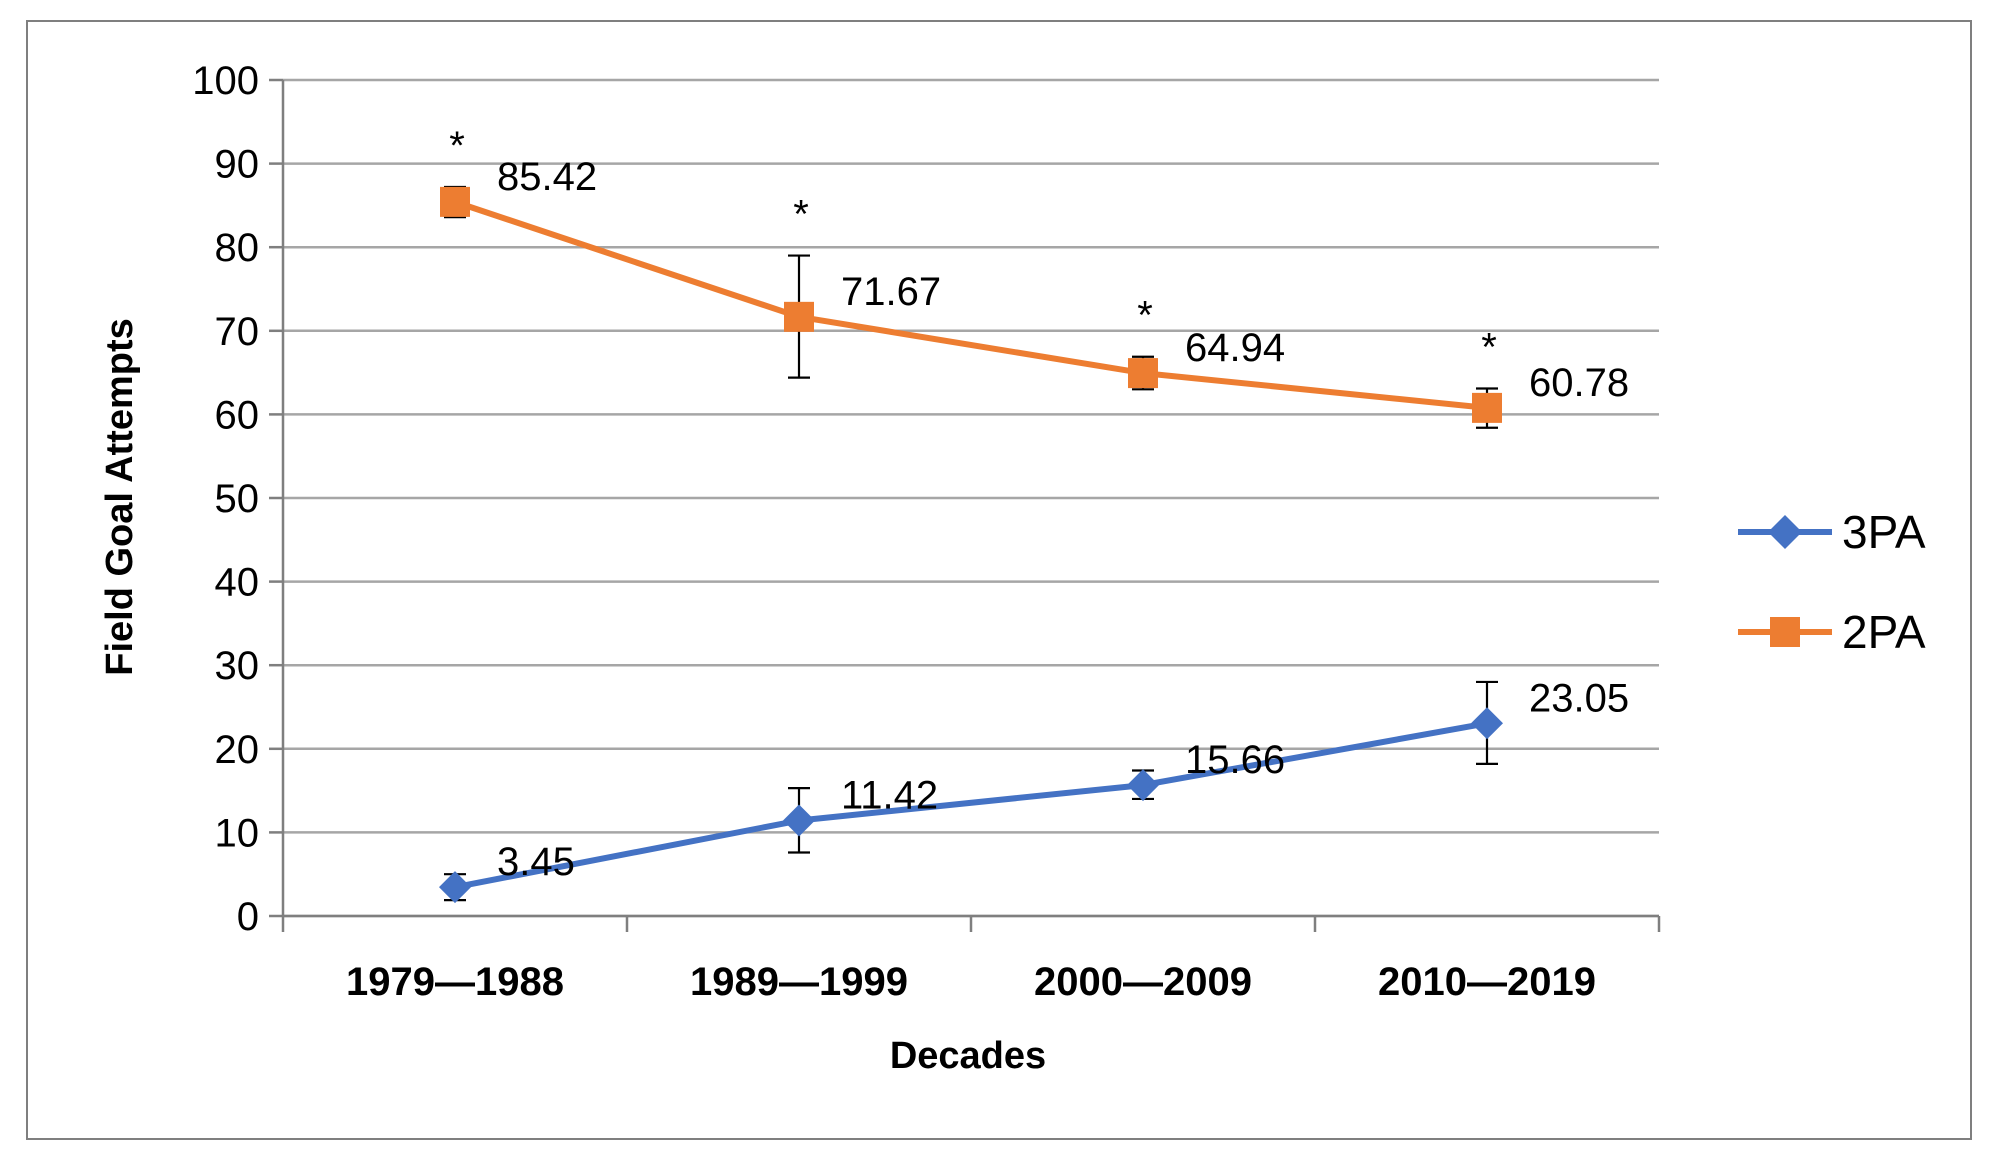  I want to click on y-tick-label: 70, so click(237, 332).